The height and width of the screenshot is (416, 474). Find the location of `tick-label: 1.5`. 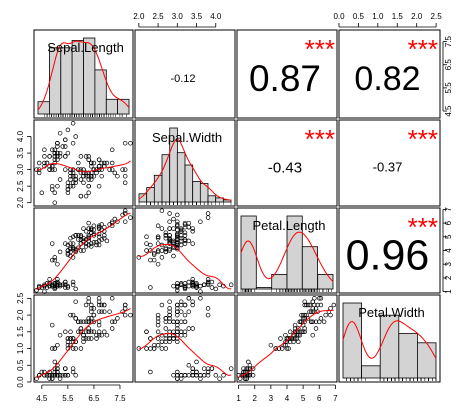

tick-label: 1.5 is located at coordinates (20, 332).